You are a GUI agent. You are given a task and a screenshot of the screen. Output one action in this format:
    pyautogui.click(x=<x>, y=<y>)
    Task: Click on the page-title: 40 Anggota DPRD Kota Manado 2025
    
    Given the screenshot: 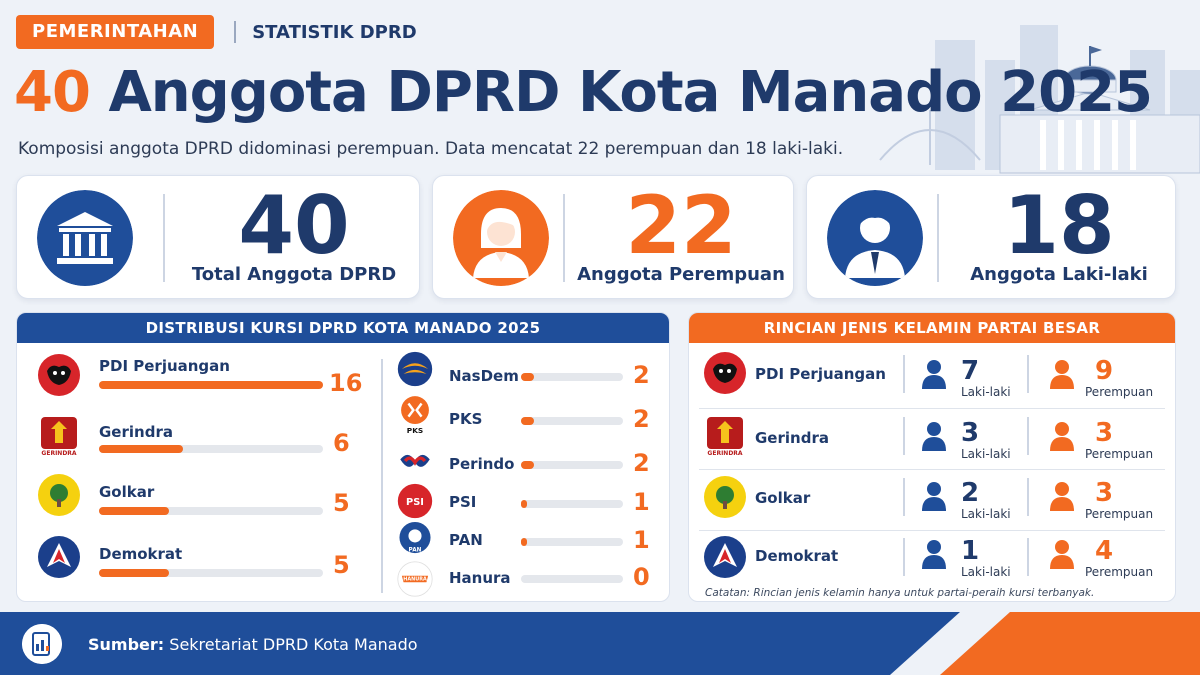 What is the action you would take?
    pyautogui.click(x=583, y=92)
    